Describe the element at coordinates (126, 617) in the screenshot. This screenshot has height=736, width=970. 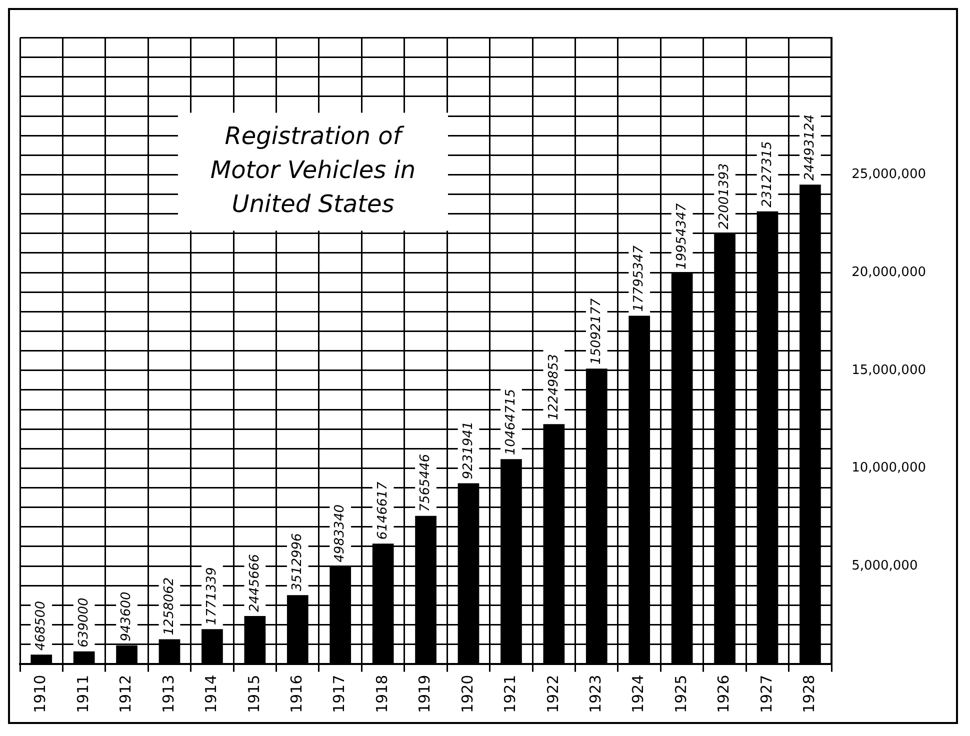
I see `data-label: 943600` at that location.